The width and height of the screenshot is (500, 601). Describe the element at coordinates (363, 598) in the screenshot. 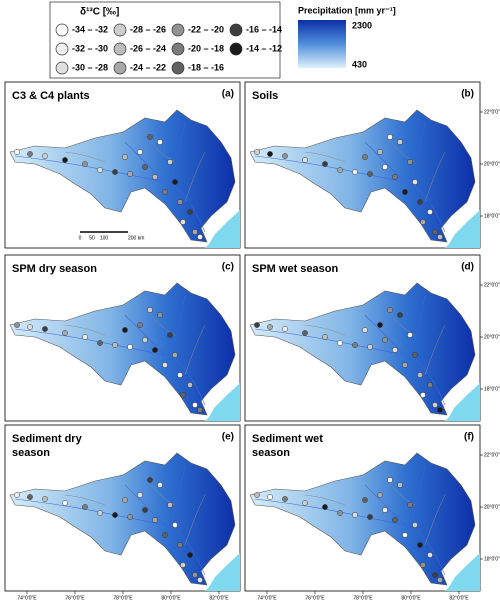

I see `lon-label: 78°0'0"E` at that location.